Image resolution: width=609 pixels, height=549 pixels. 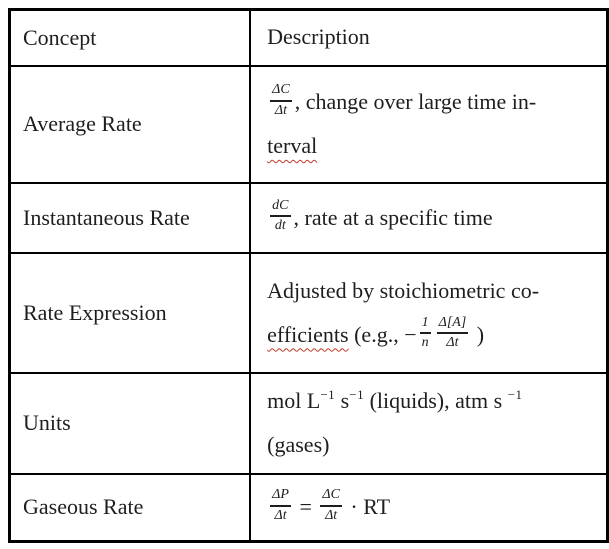 What do you see at coordinates (130, 217) in the screenshot?
I see `concept-cell: Instantaneous Rate` at bounding box center [130, 217].